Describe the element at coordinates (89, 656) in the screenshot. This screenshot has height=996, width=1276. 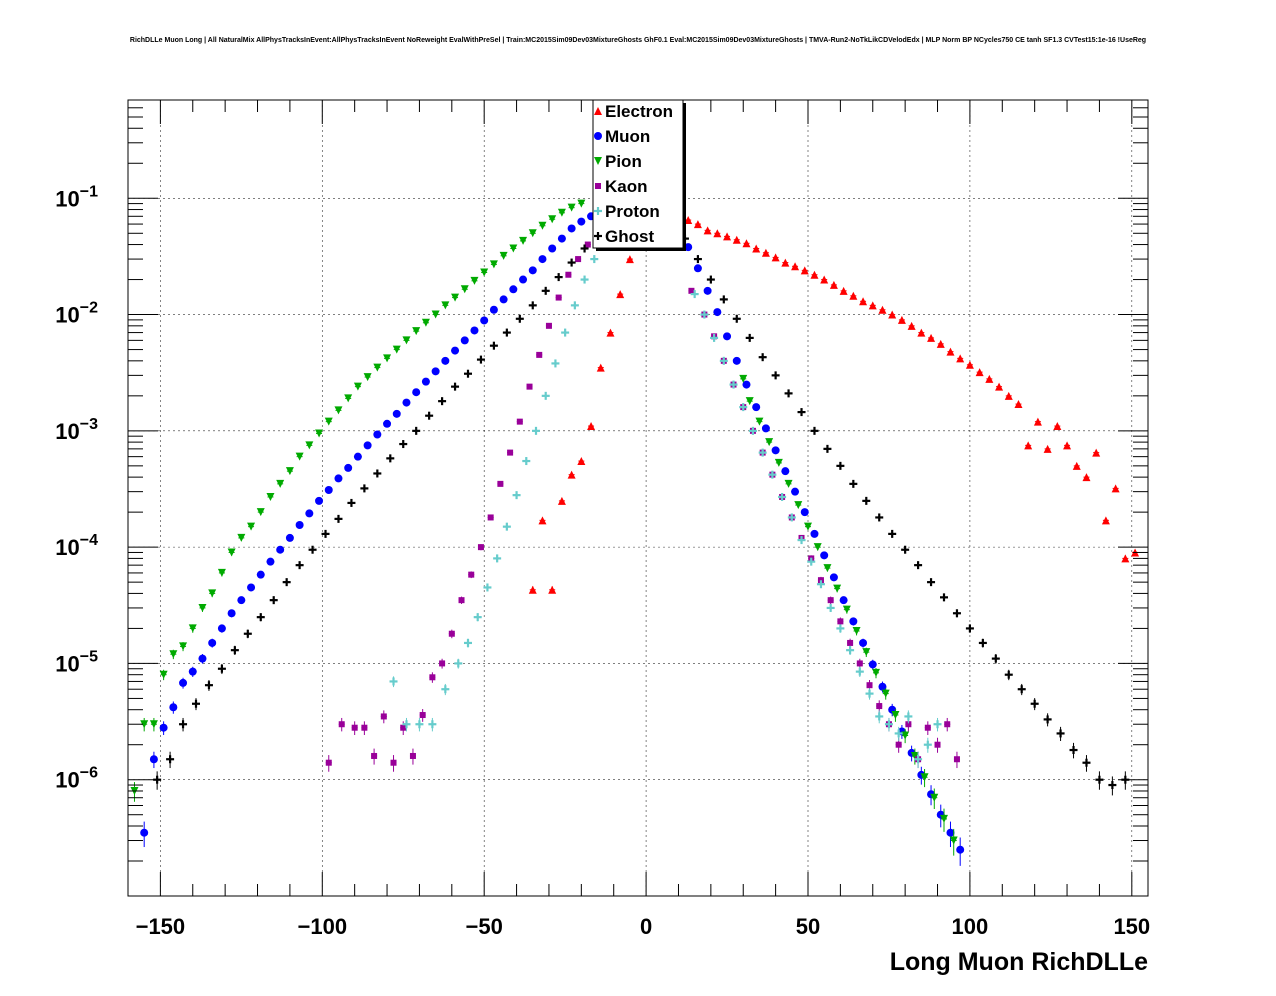
I see `y-tick-exponent: −5` at that location.